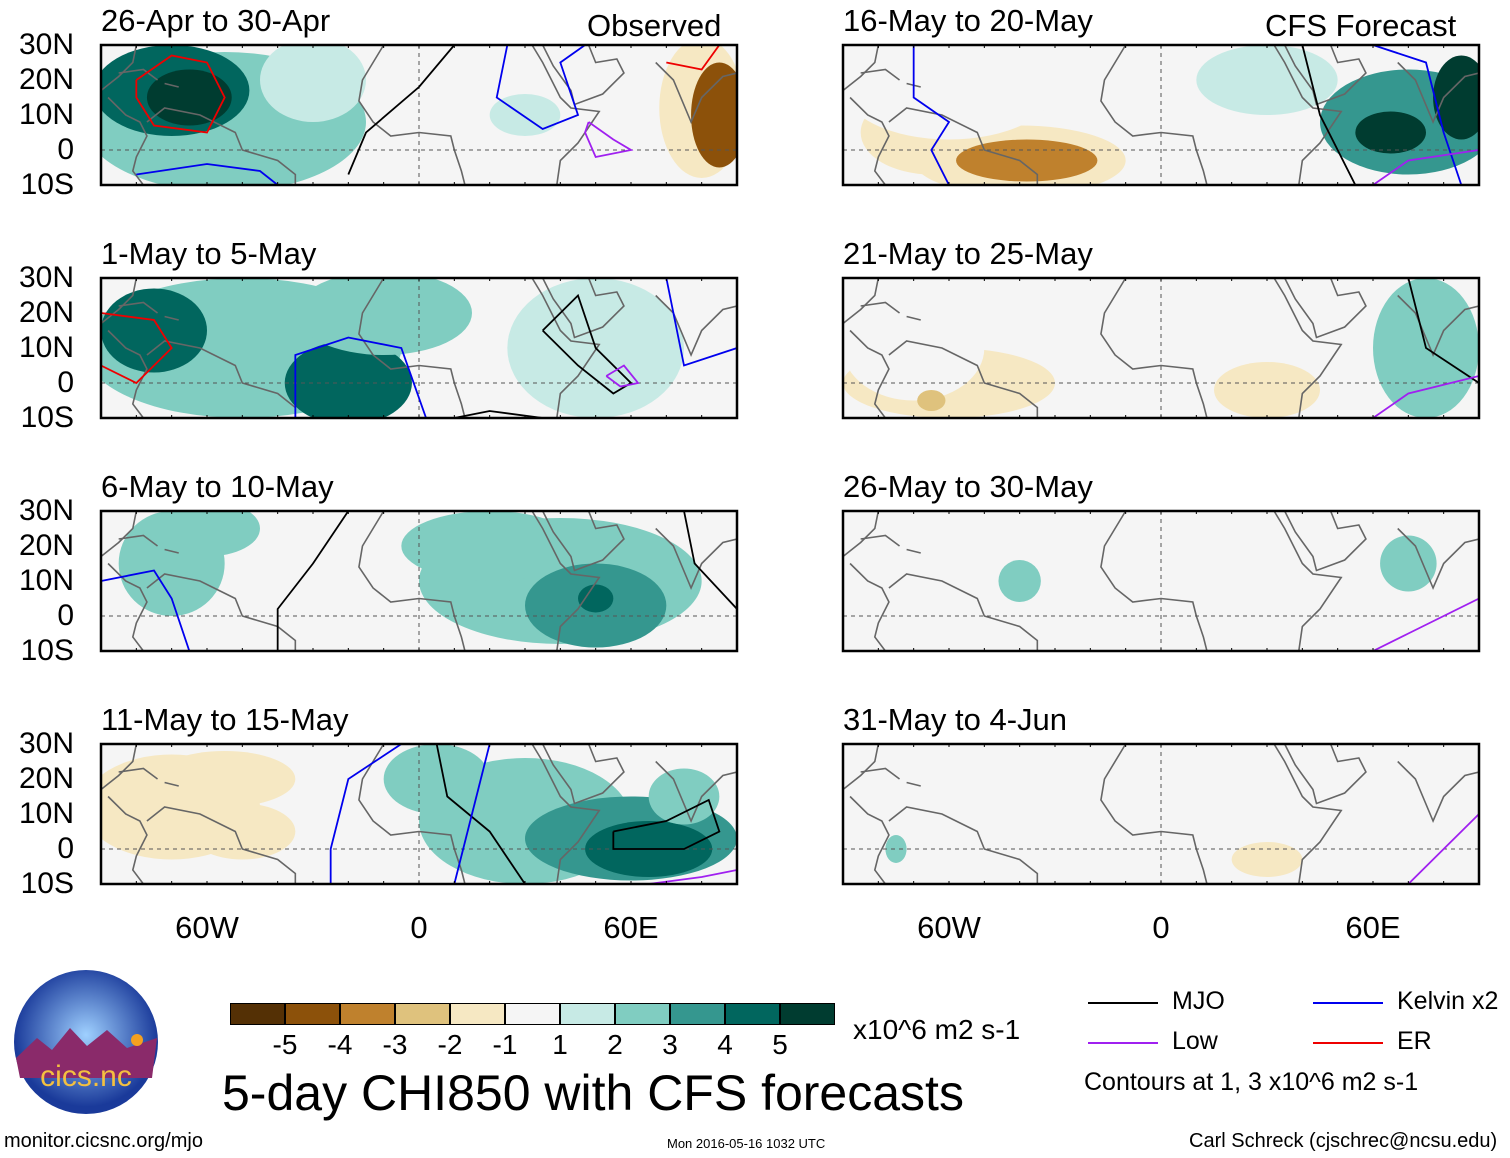 This screenshot has height=1158, width=1510. I want to click on observed-label: Observed, so click(654, 25).